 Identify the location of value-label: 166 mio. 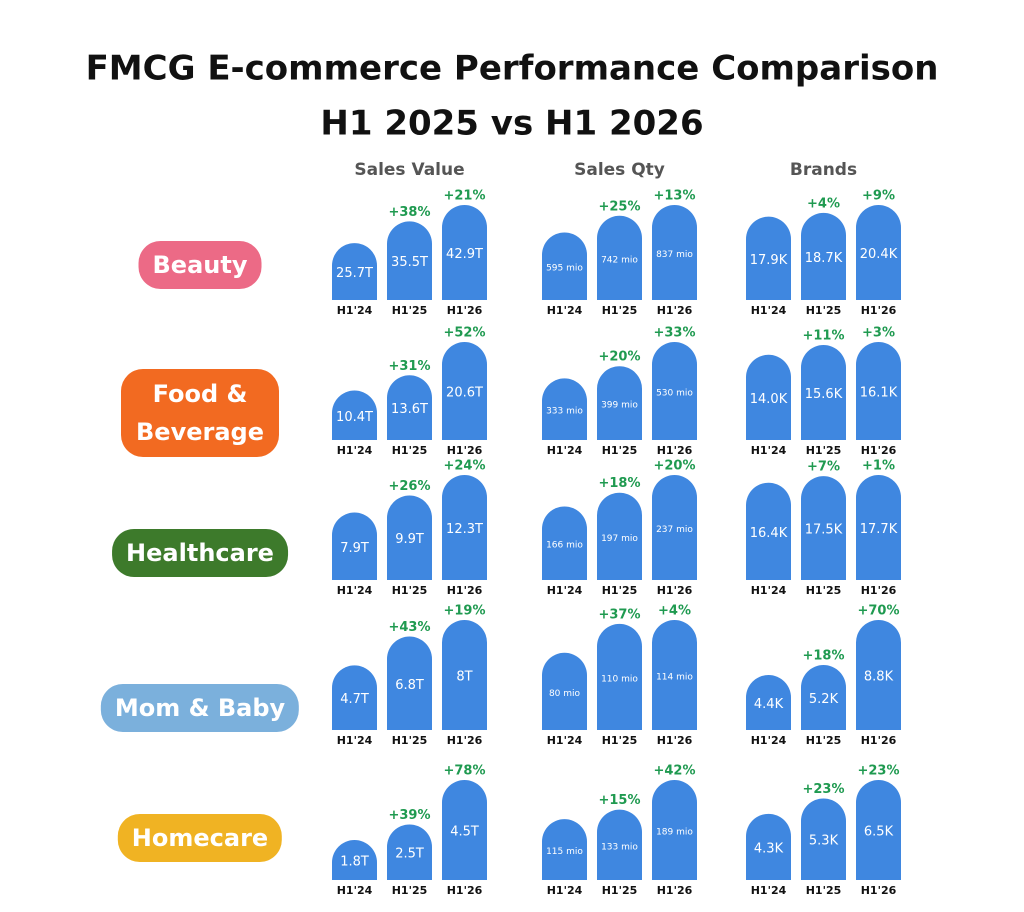
(564, 546).